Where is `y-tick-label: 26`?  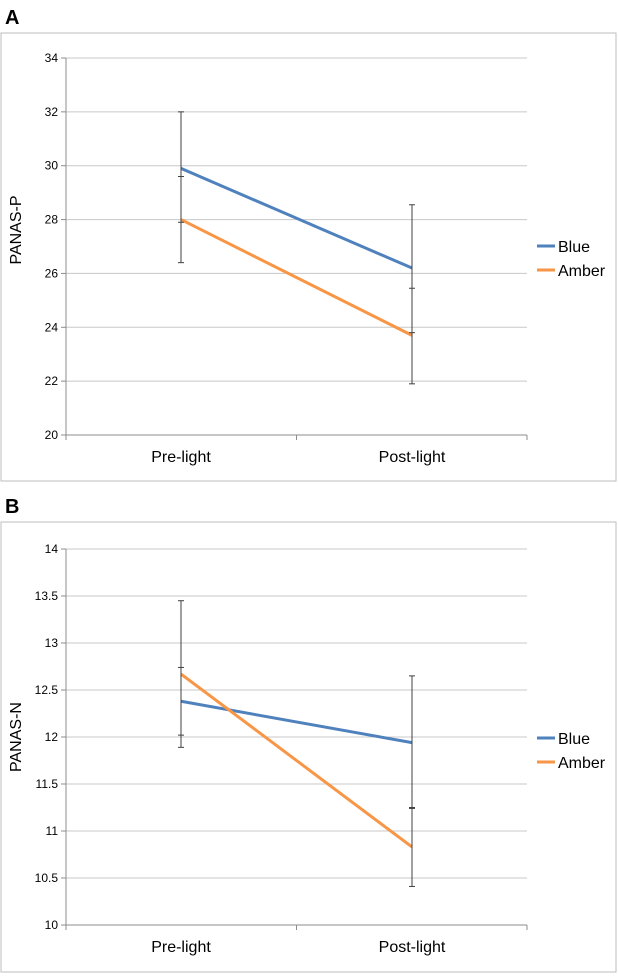
y-tick-label: 26 is located at coordinates (52, 273).